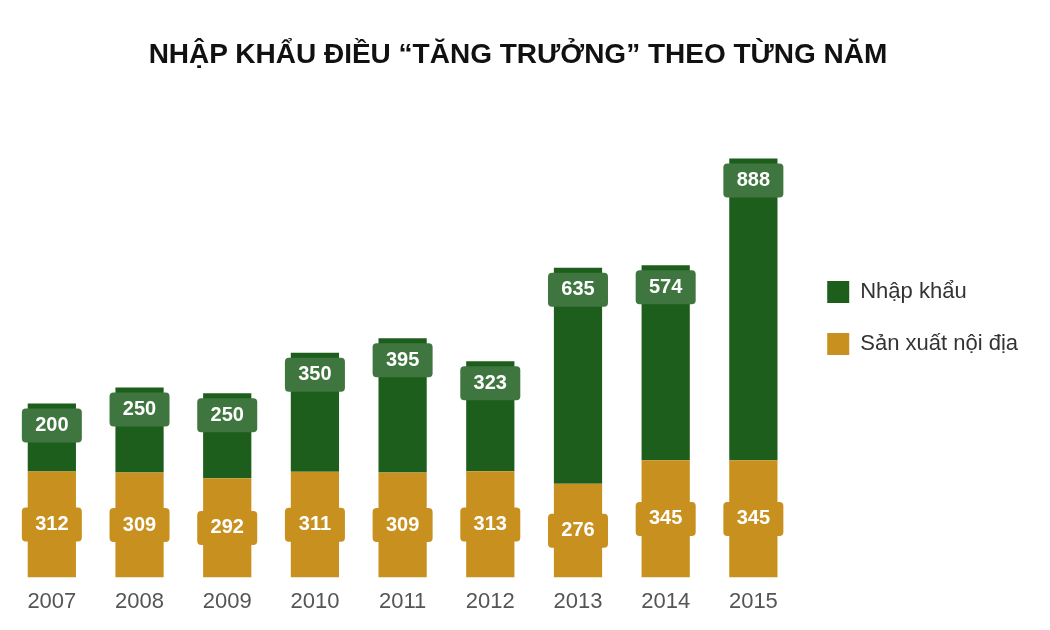  Describe the element at coordinates (52, 523) in the screenshot. I see `data-label: 312` at that location.